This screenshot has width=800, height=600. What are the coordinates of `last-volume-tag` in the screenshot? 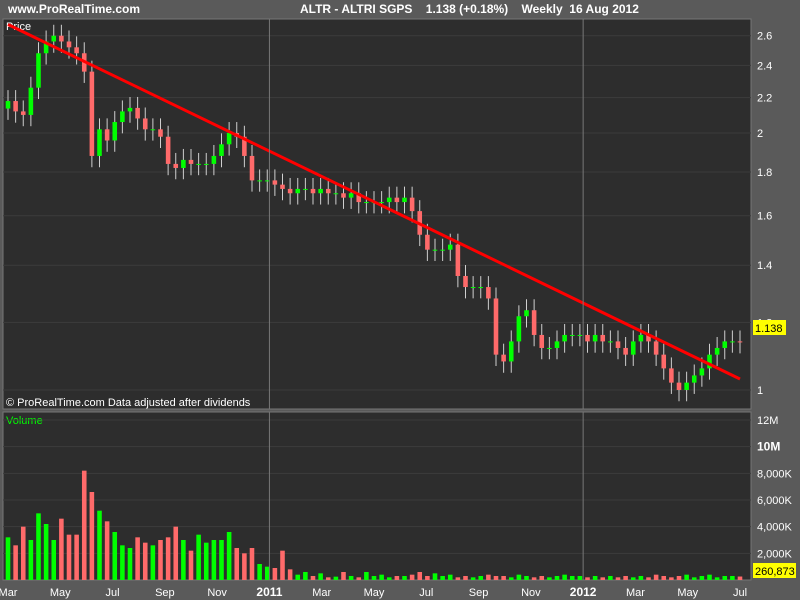 It's located at (774, 570).